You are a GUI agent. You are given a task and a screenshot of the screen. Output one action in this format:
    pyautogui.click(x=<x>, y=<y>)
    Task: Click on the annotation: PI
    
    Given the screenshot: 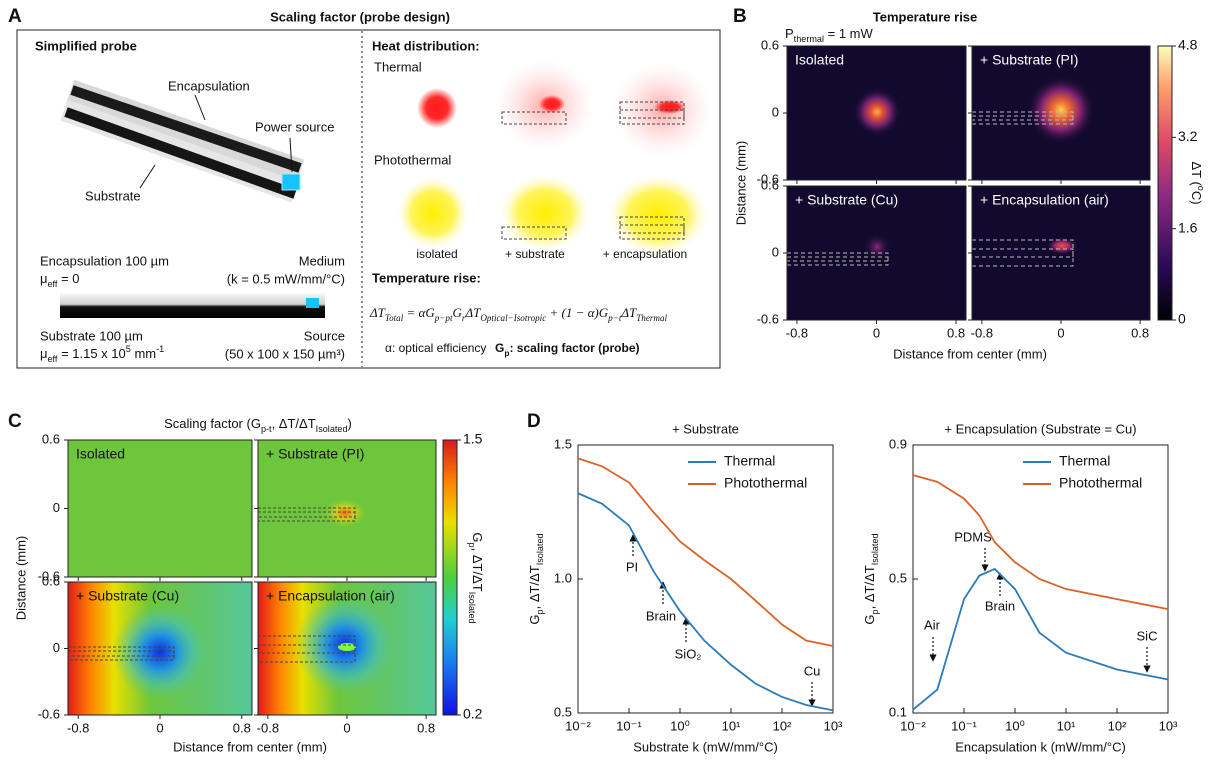 What is the action you would take?
    pyautogui.click(x=632, y=566)
    